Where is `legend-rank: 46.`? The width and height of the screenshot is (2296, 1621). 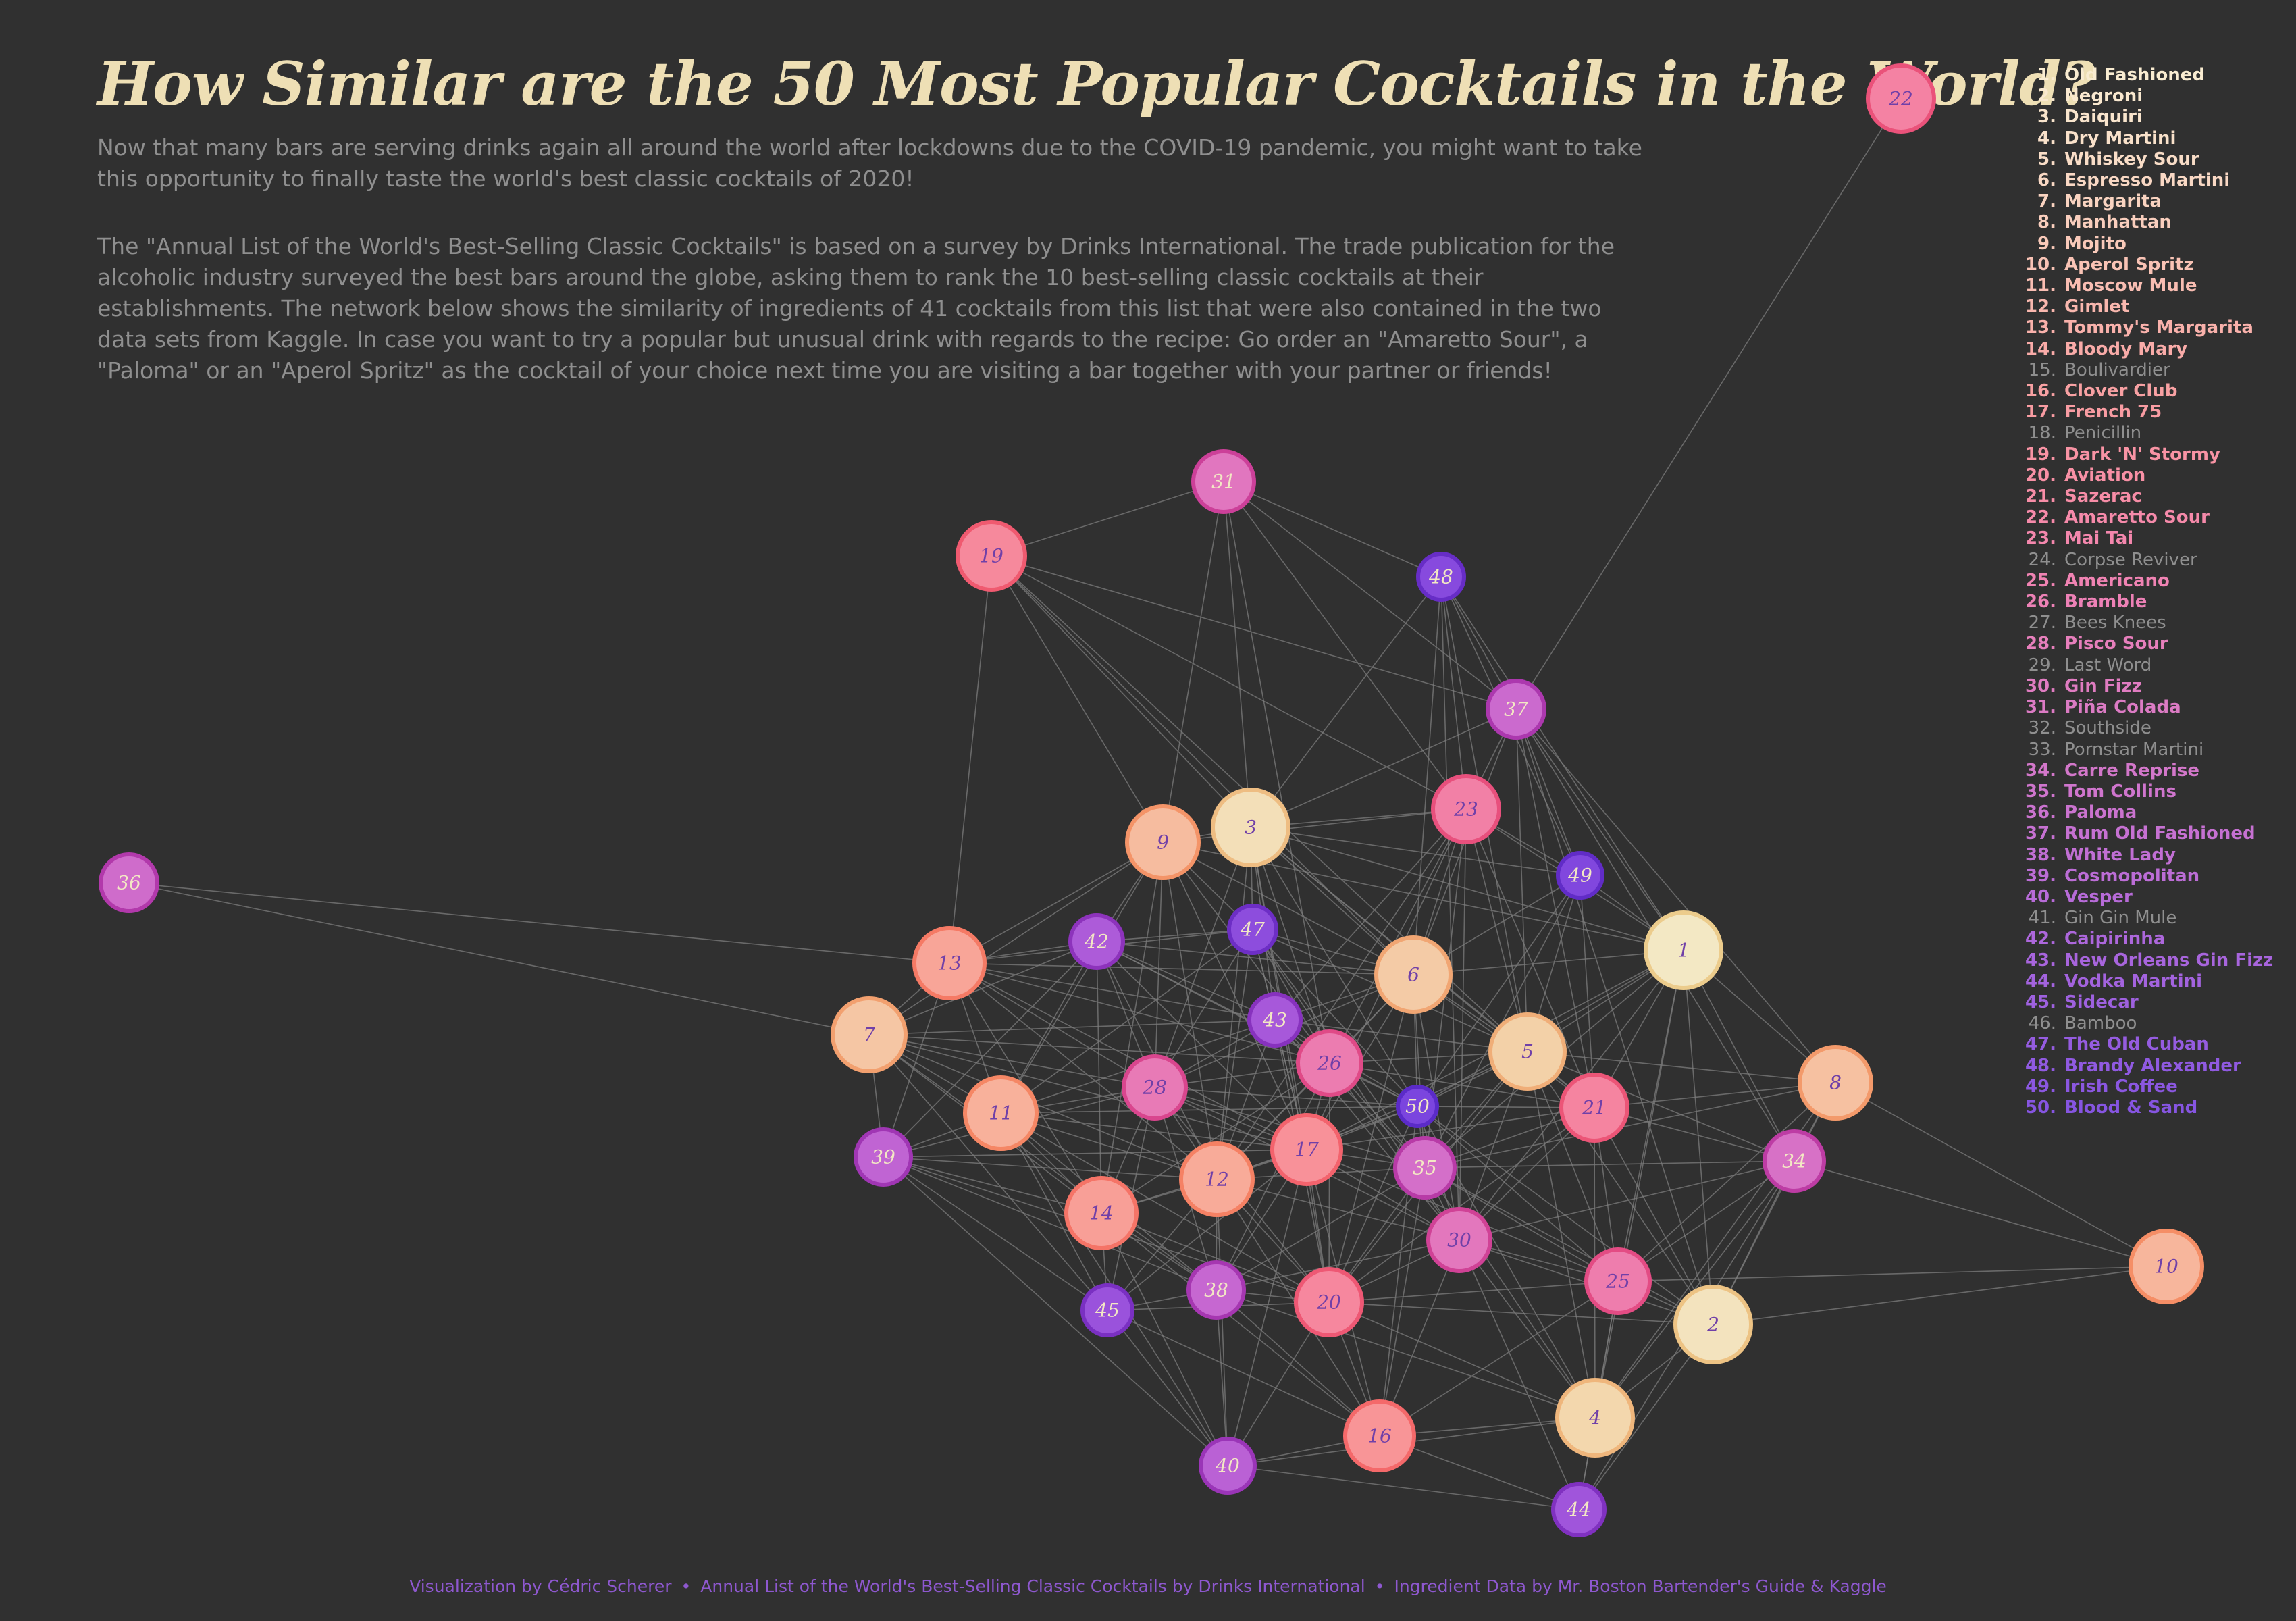
legend-rank: 46. is located at coordinates (2042, 1023).